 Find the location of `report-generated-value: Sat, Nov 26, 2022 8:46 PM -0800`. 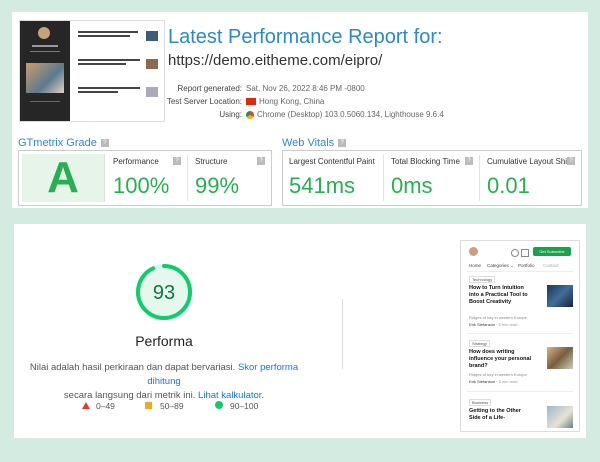

report-generated-value: Sat, Nov 26, 2022 8:46 PM -0800 is located at coordinates (305, 88).